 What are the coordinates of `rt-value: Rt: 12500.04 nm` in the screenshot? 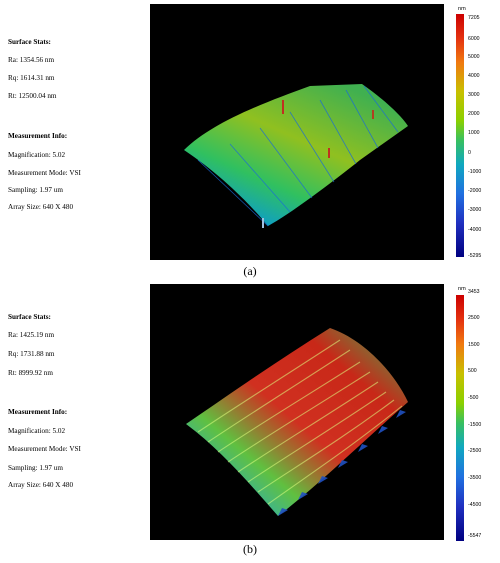 It's located at (32, 96).